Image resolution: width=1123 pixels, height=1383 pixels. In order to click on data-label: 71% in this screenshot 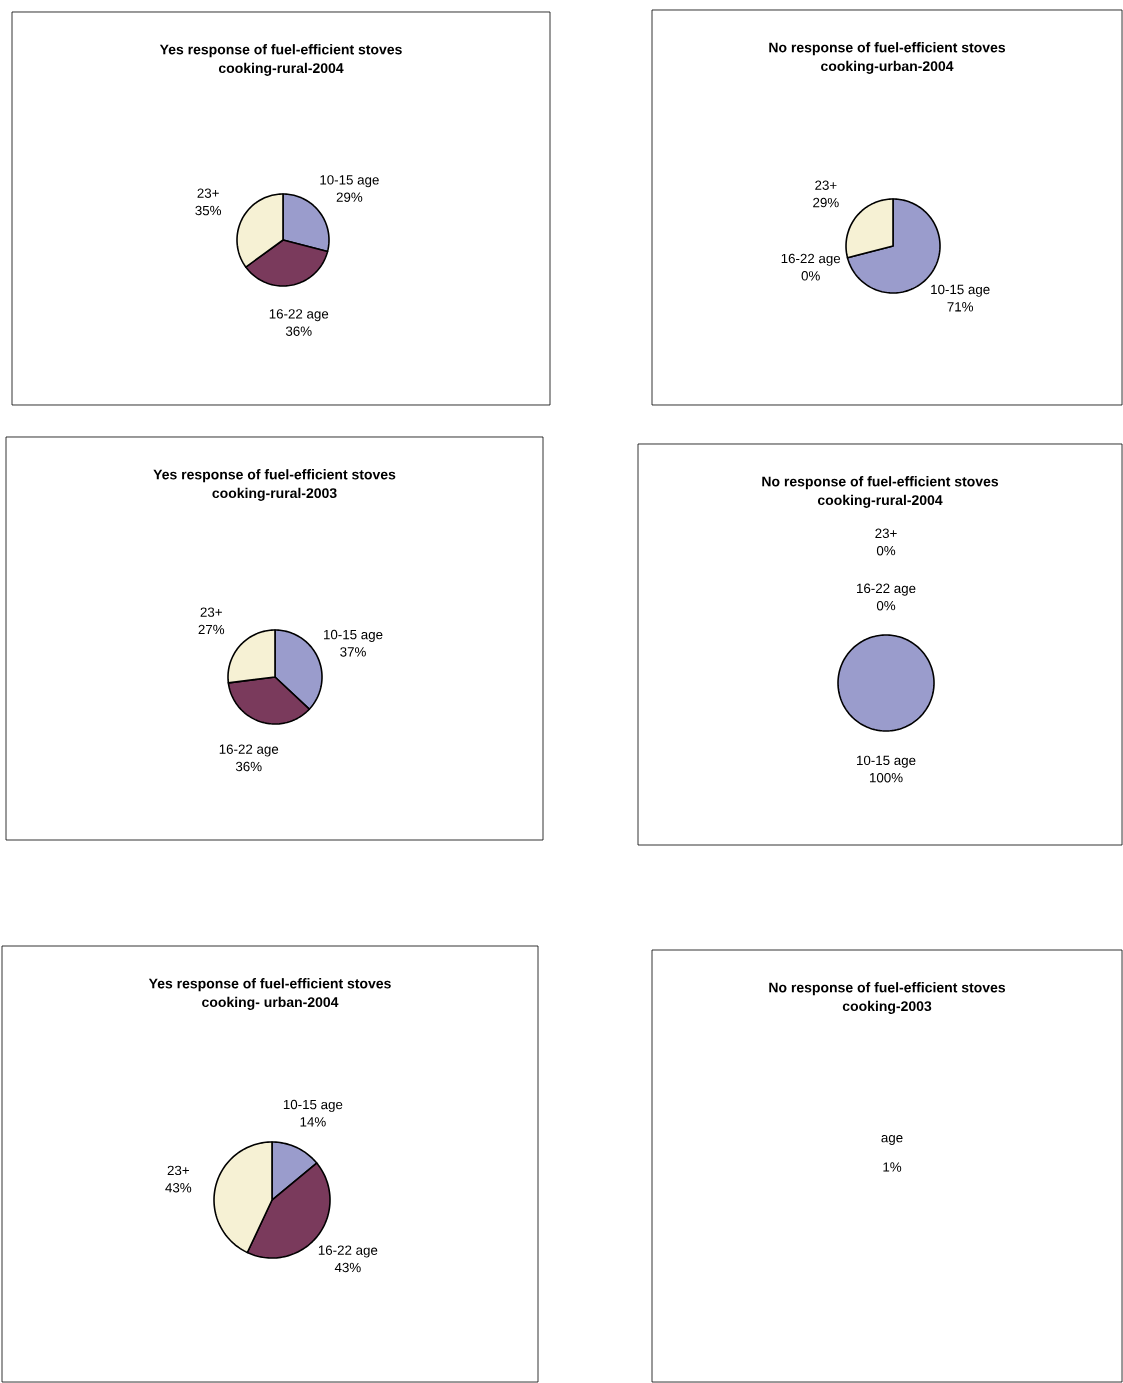, I will do `click(960, 307)`.